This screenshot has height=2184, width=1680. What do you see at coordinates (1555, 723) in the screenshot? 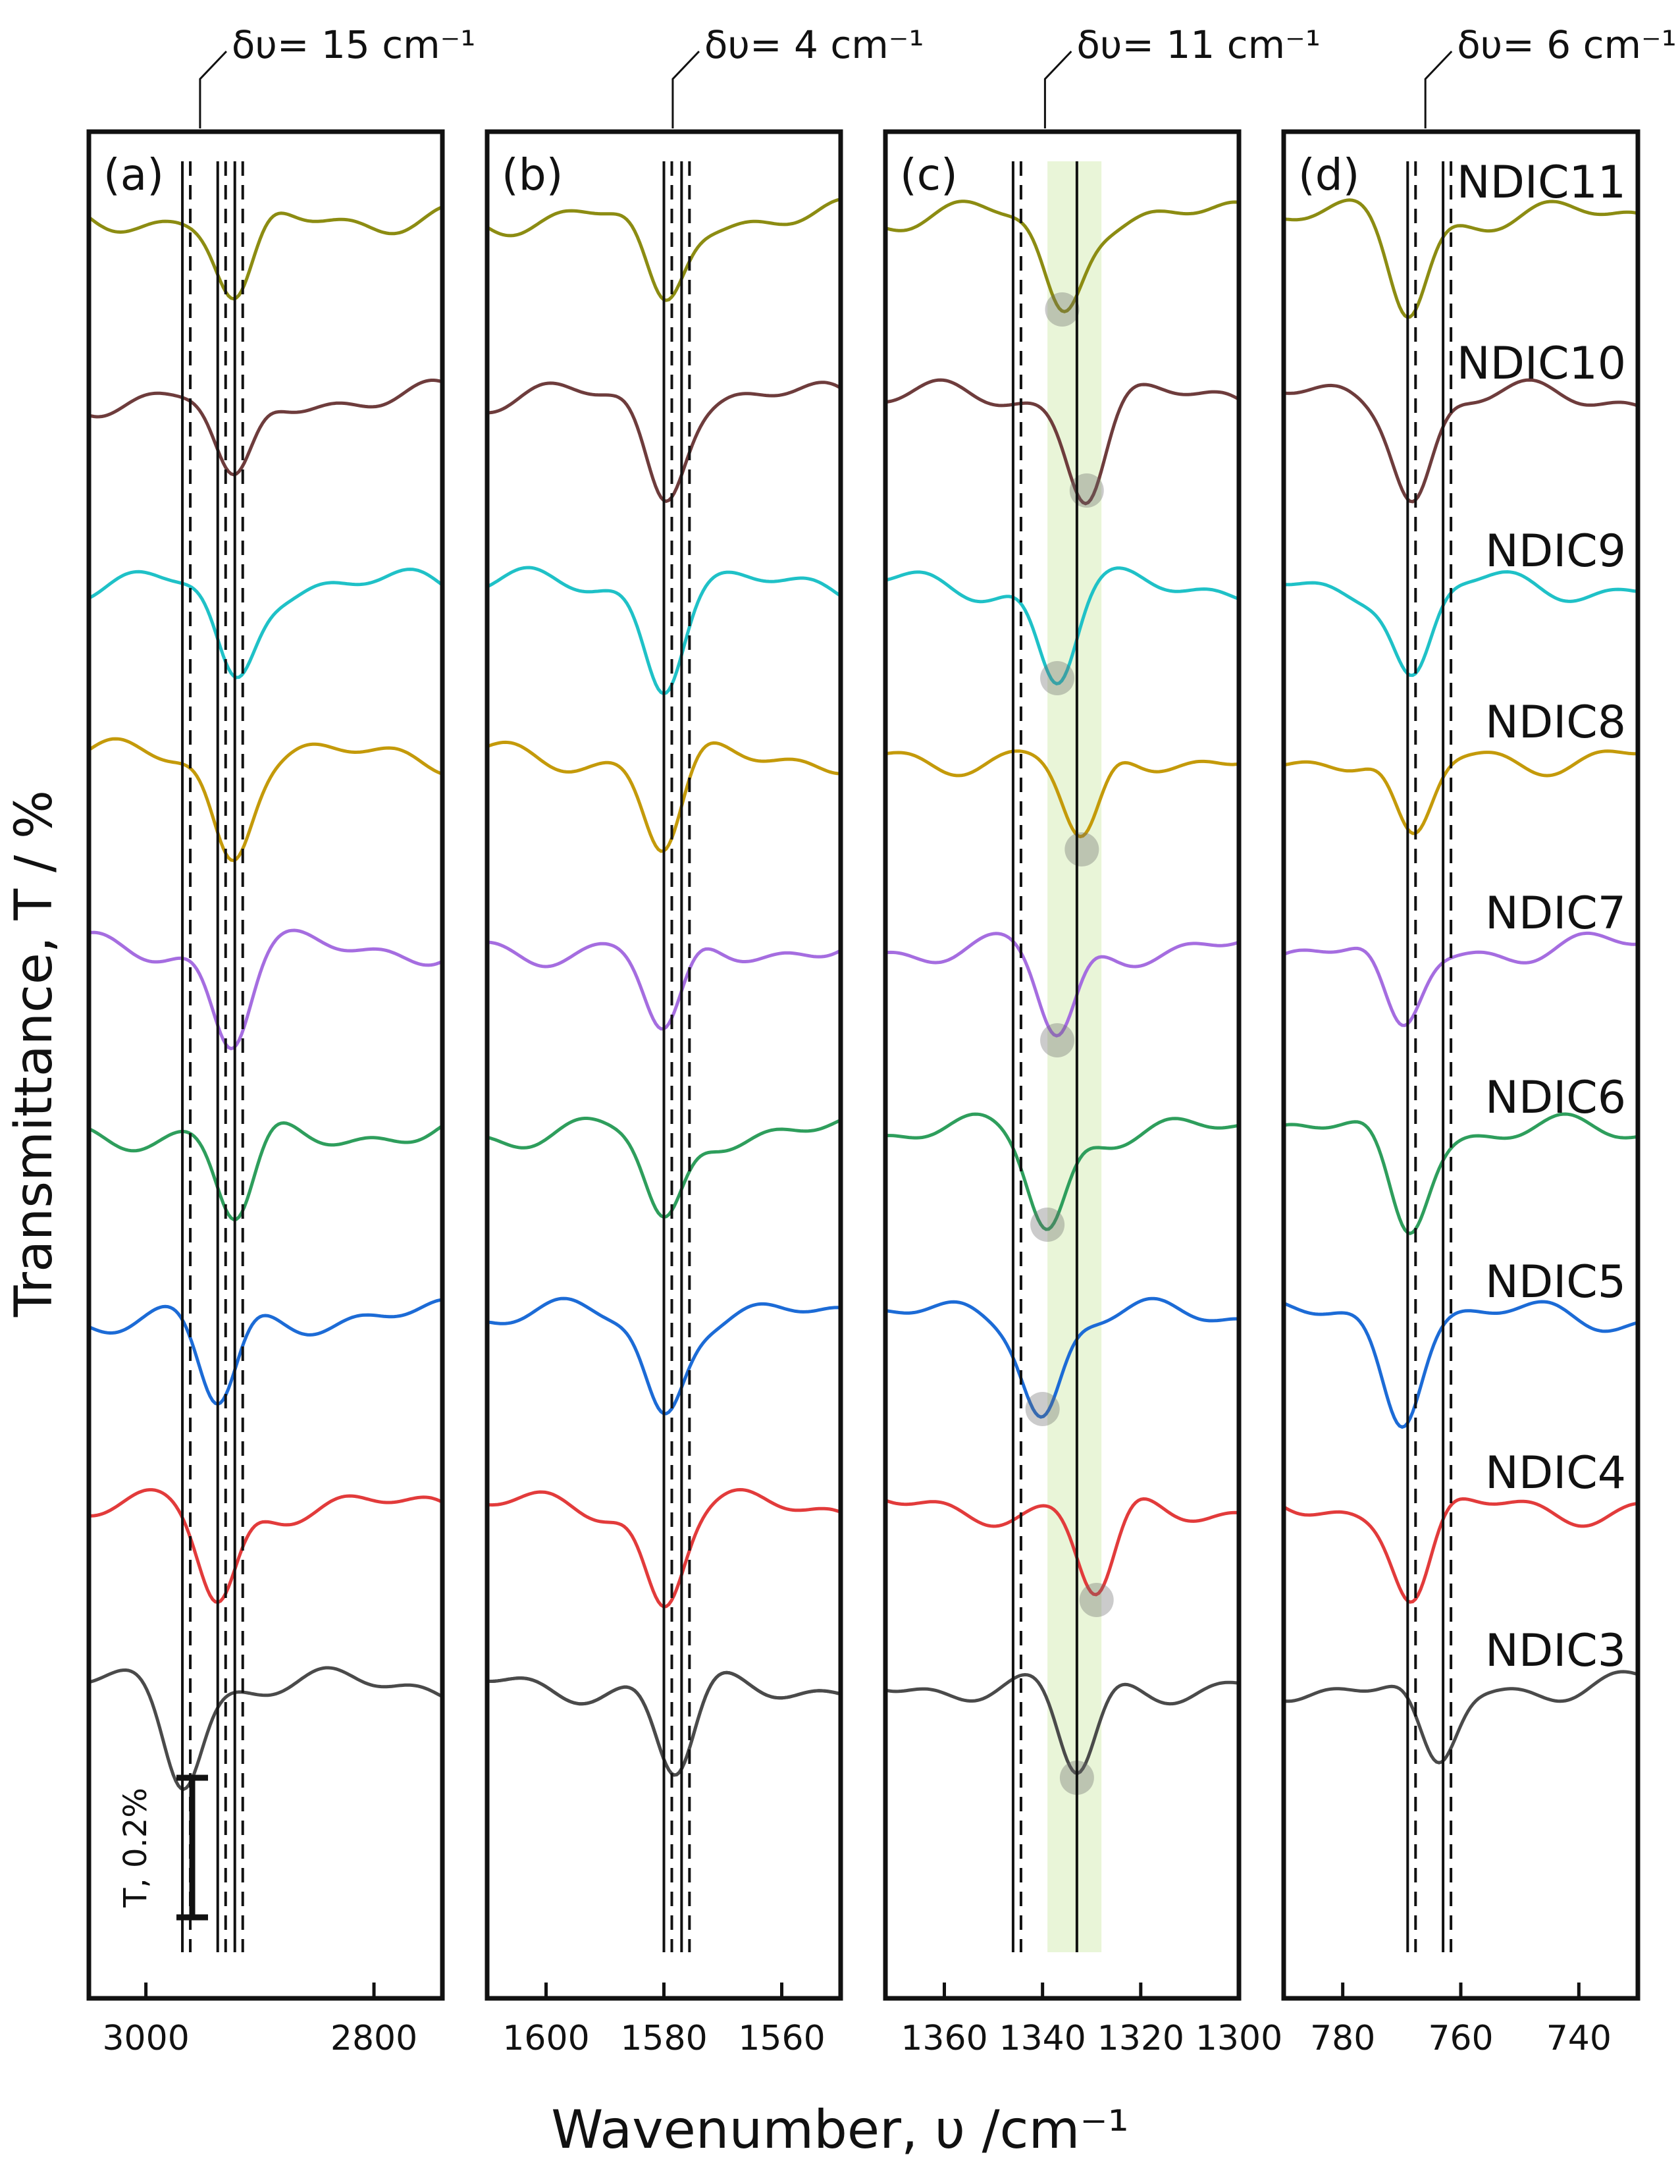
I see `sample-label-ndic8: NDIC8` at bounding box center [1555, 723].